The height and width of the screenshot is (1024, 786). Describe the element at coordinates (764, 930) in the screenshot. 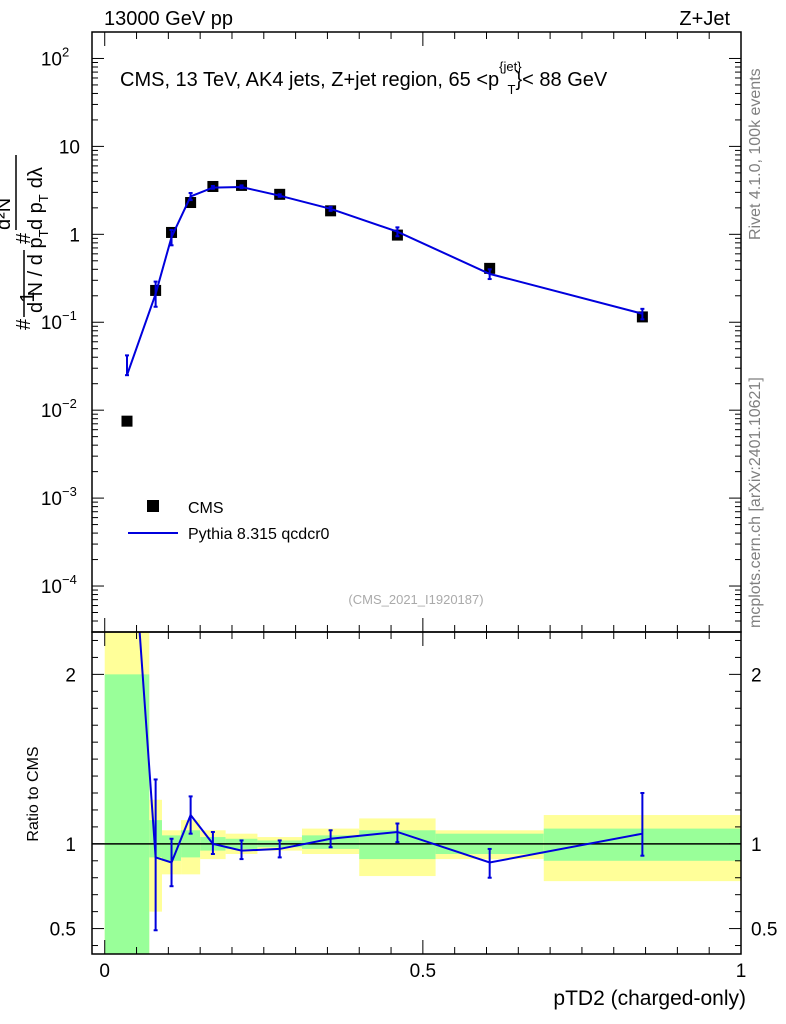

I see `ratio-y-tick-label-right: 0.5` at that location.